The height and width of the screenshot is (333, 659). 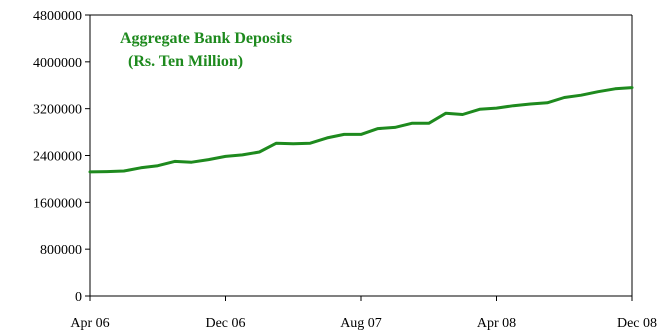 What do you see at coordinates (57, 110) in the screenshot?
I see `y-tick-label: 3200000` at bounding box center [57, 110].